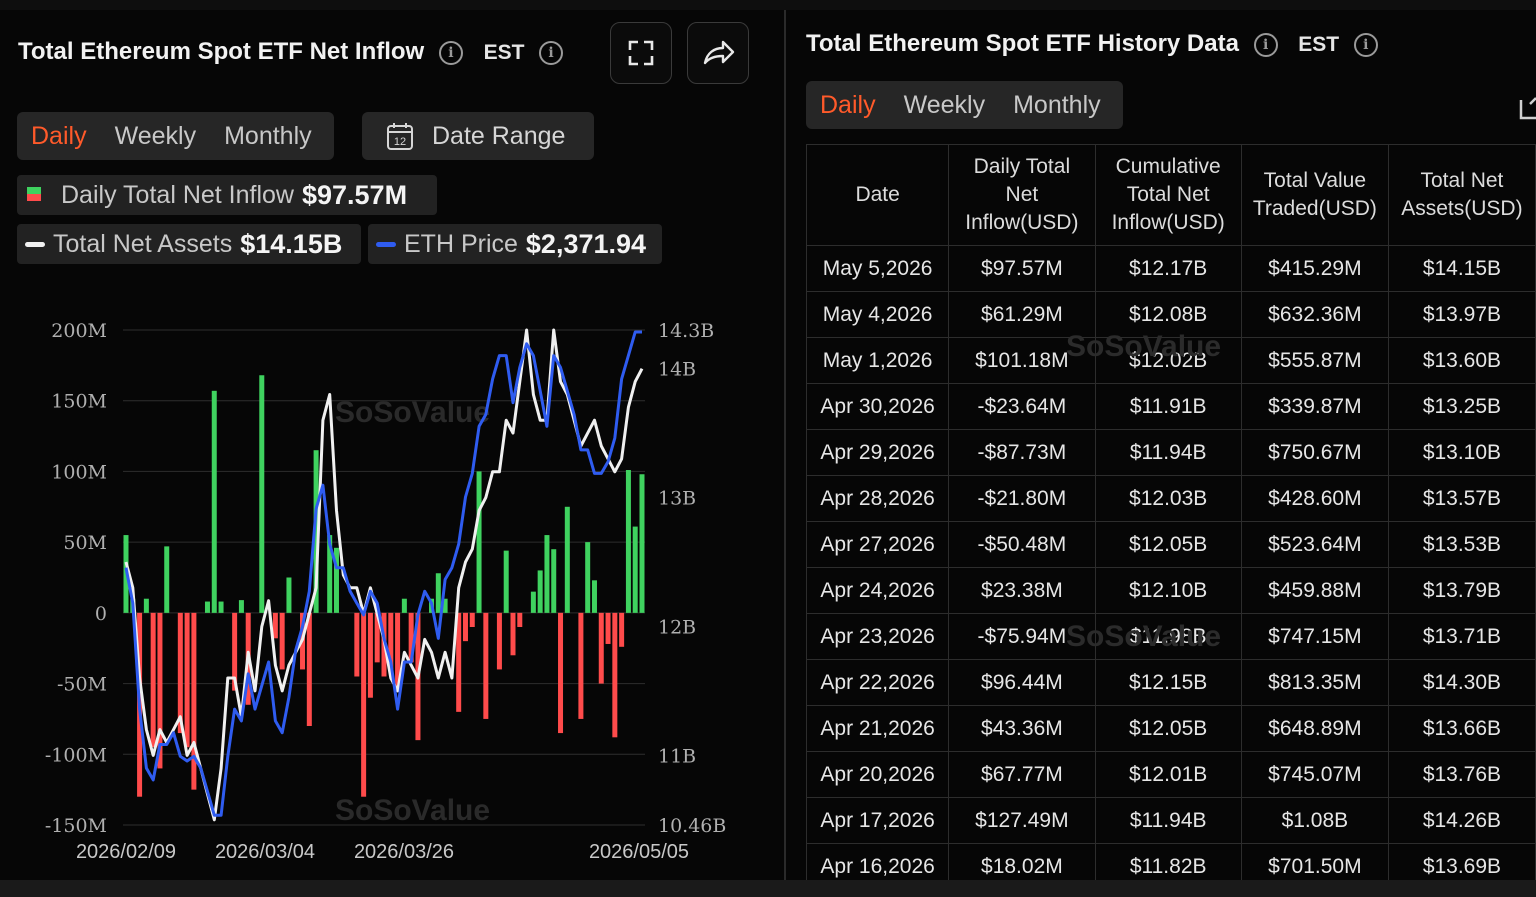 The width and height of the screenshot is (1536, 897). What do you see at coordinates (189, 244) in the screenshot?
I see `legend-assets: Total Net Assets $14.15B` at bounding box center [189, 244].